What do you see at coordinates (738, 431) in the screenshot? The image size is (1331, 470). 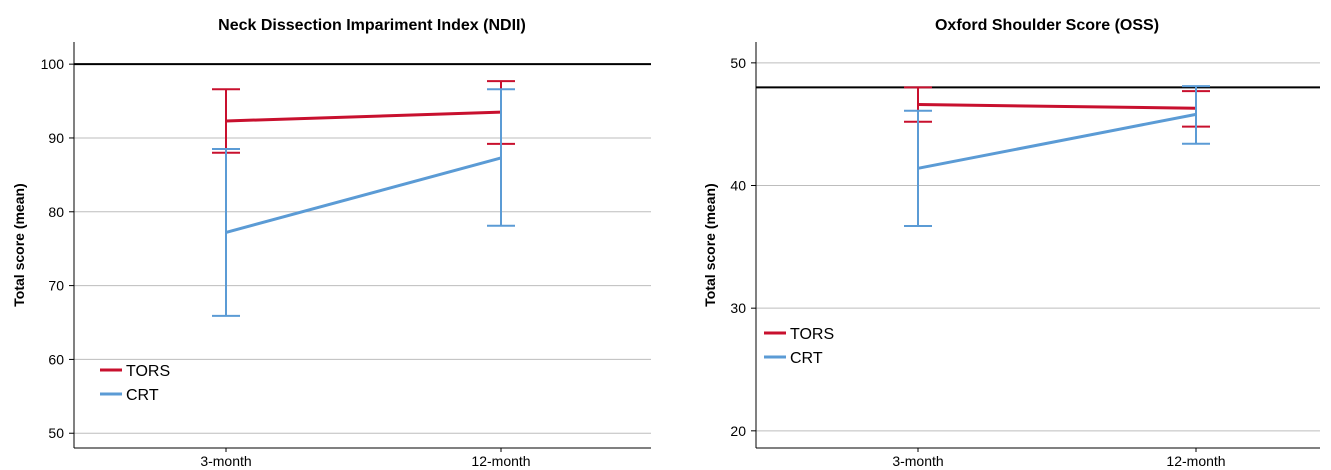 I see `y-tick-label: 20` at bounding box center [738, 431].